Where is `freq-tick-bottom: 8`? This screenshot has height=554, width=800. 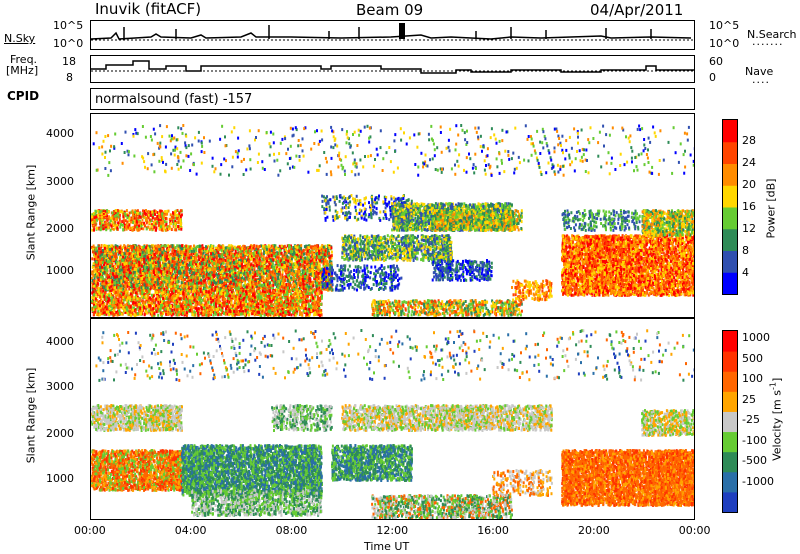 freq-tick-bottom: 8 is located at coordinates (69, 77).